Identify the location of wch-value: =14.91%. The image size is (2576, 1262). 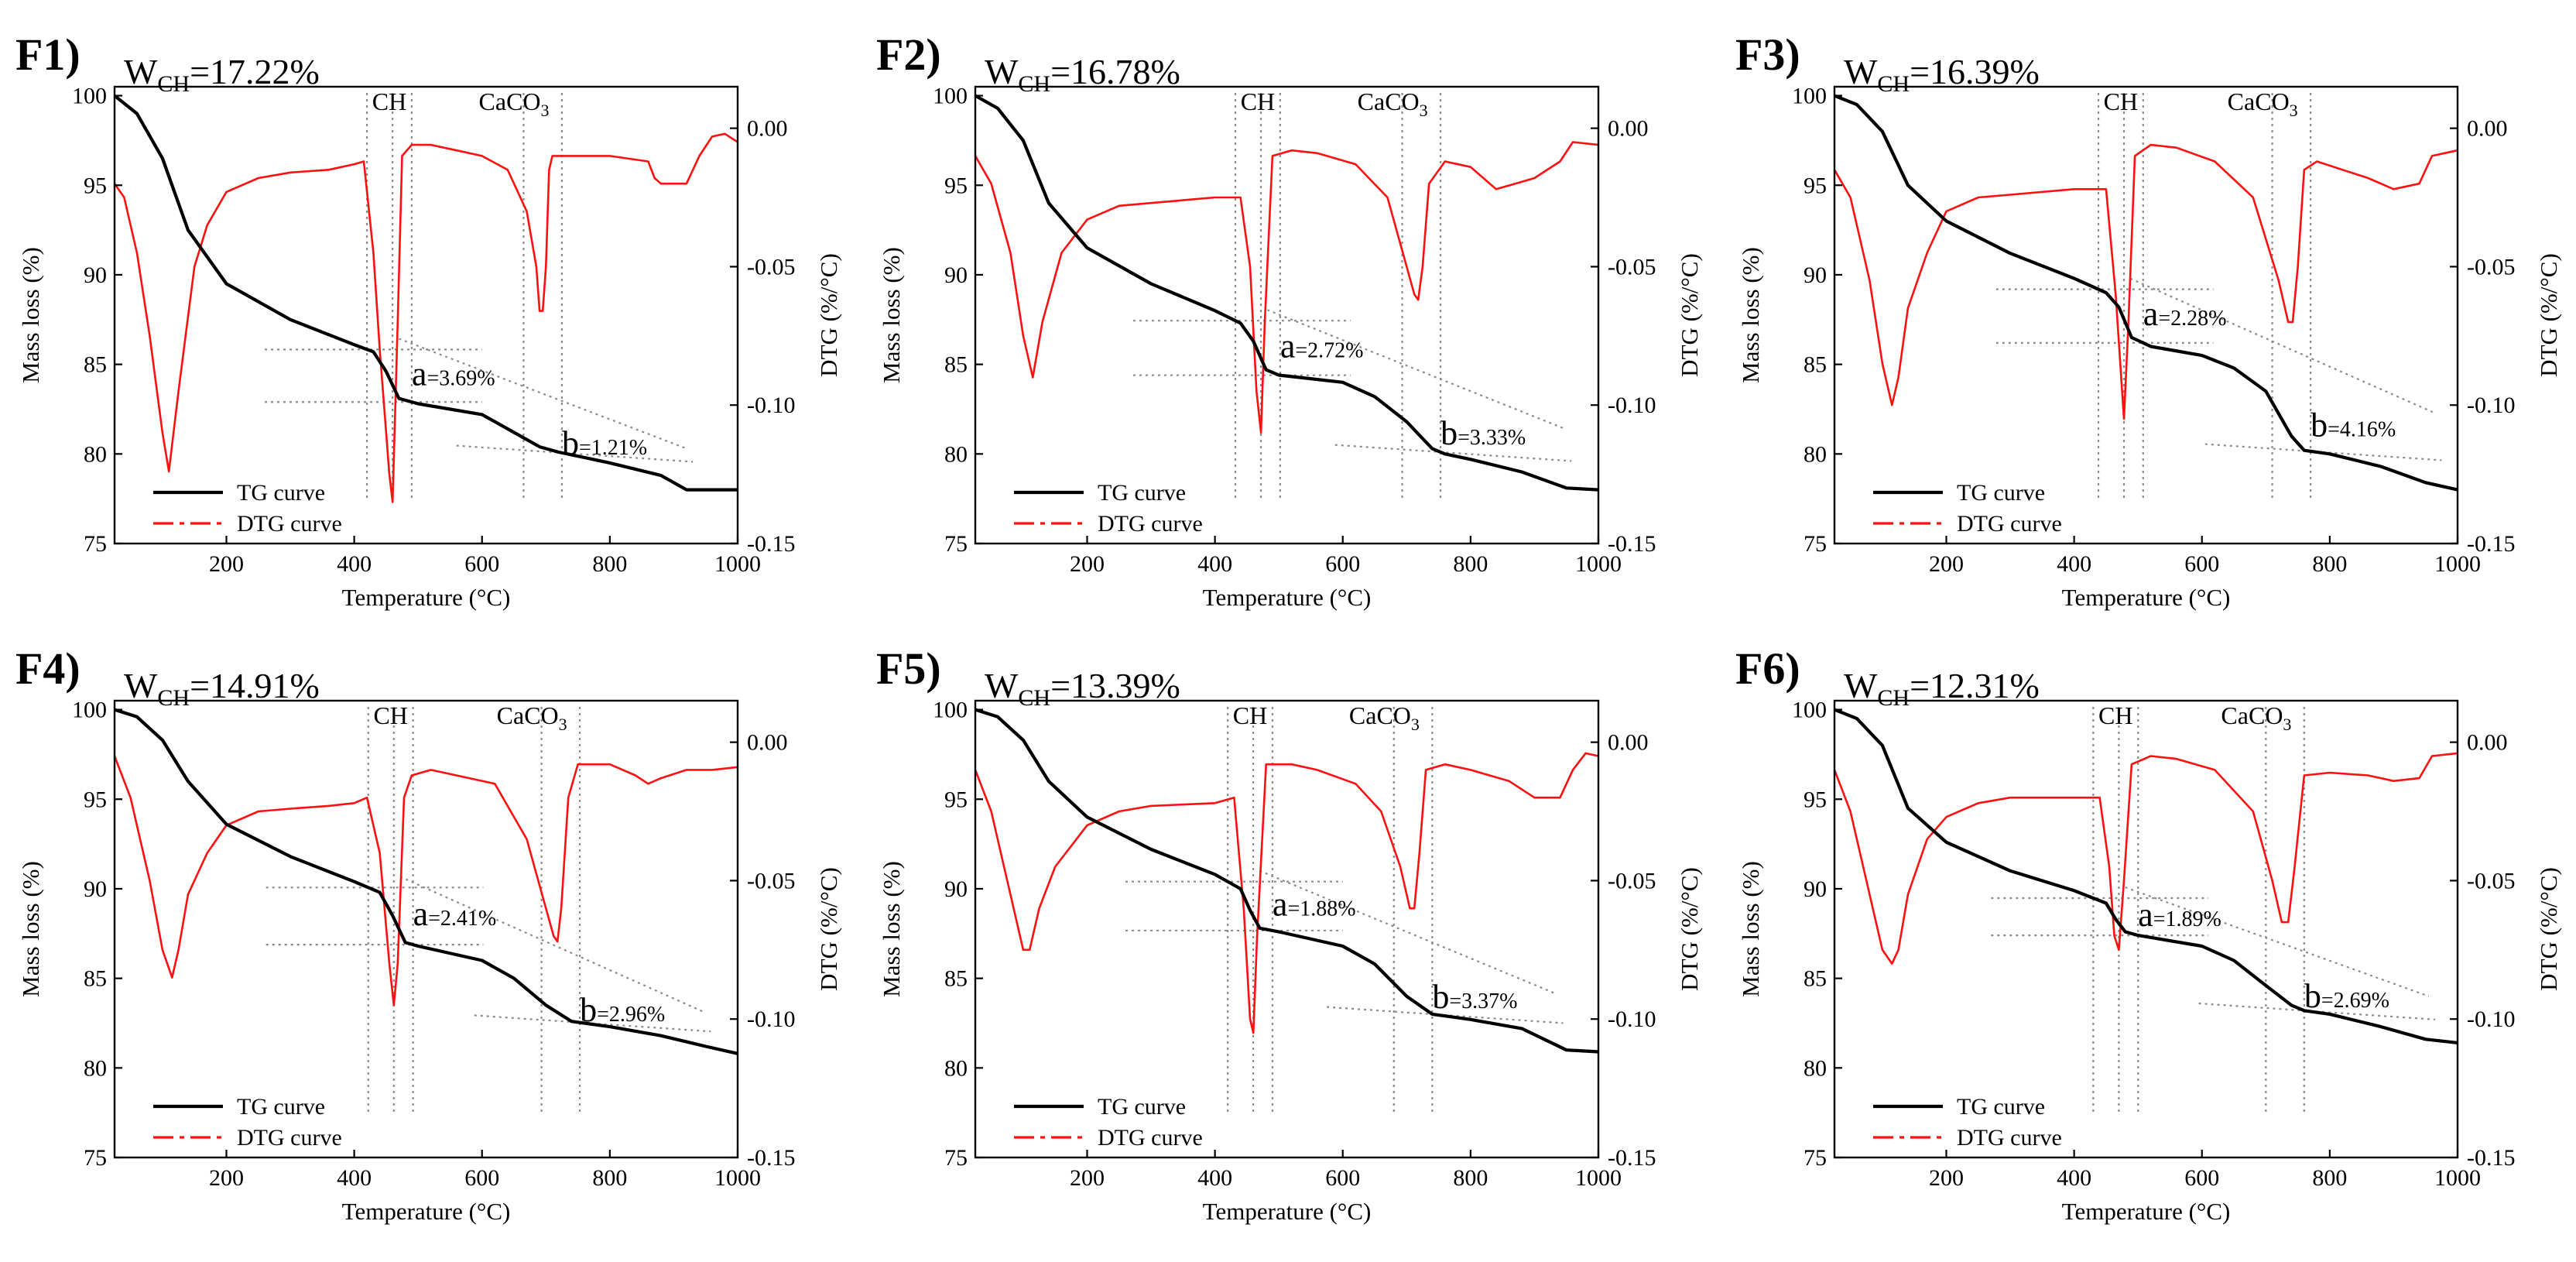
(255, 685).